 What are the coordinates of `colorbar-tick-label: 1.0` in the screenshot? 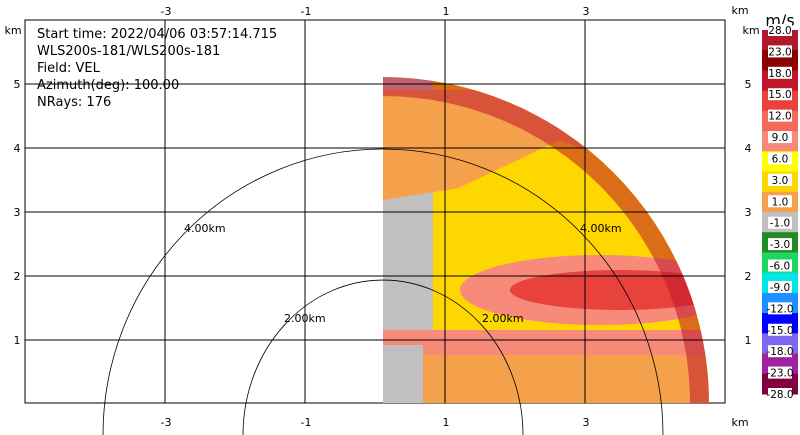 It's located at (780, 202).